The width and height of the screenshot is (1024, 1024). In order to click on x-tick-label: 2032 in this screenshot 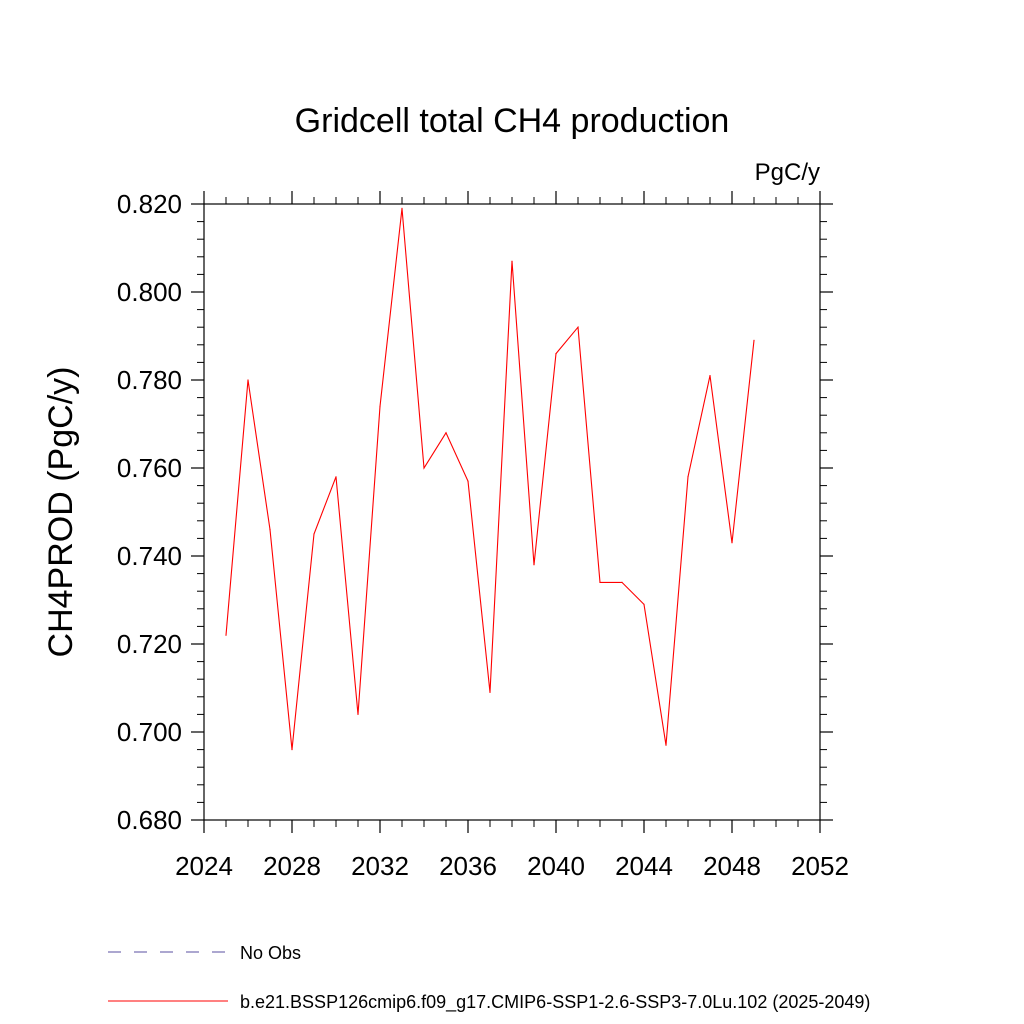, I will do `click(380, 866)`.